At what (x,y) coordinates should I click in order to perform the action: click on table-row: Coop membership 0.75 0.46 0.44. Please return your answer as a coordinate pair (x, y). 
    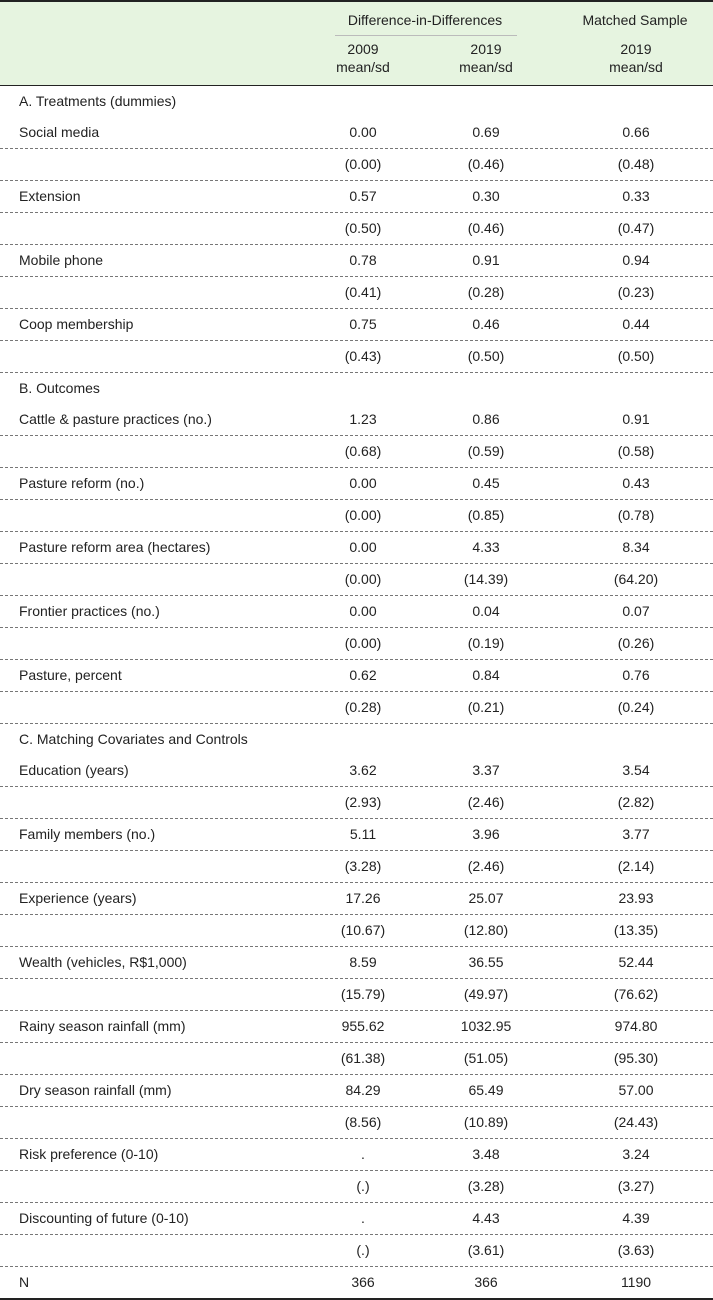
    Looking at the image, I should click on (356, 325).